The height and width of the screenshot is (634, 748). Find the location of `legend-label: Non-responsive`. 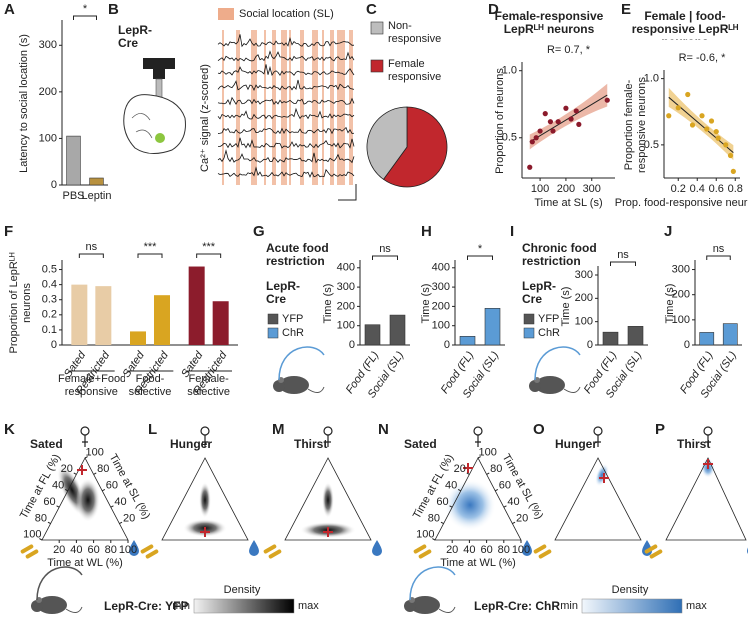

legend-label: Non-responsive is located at coordinates (415, 32).